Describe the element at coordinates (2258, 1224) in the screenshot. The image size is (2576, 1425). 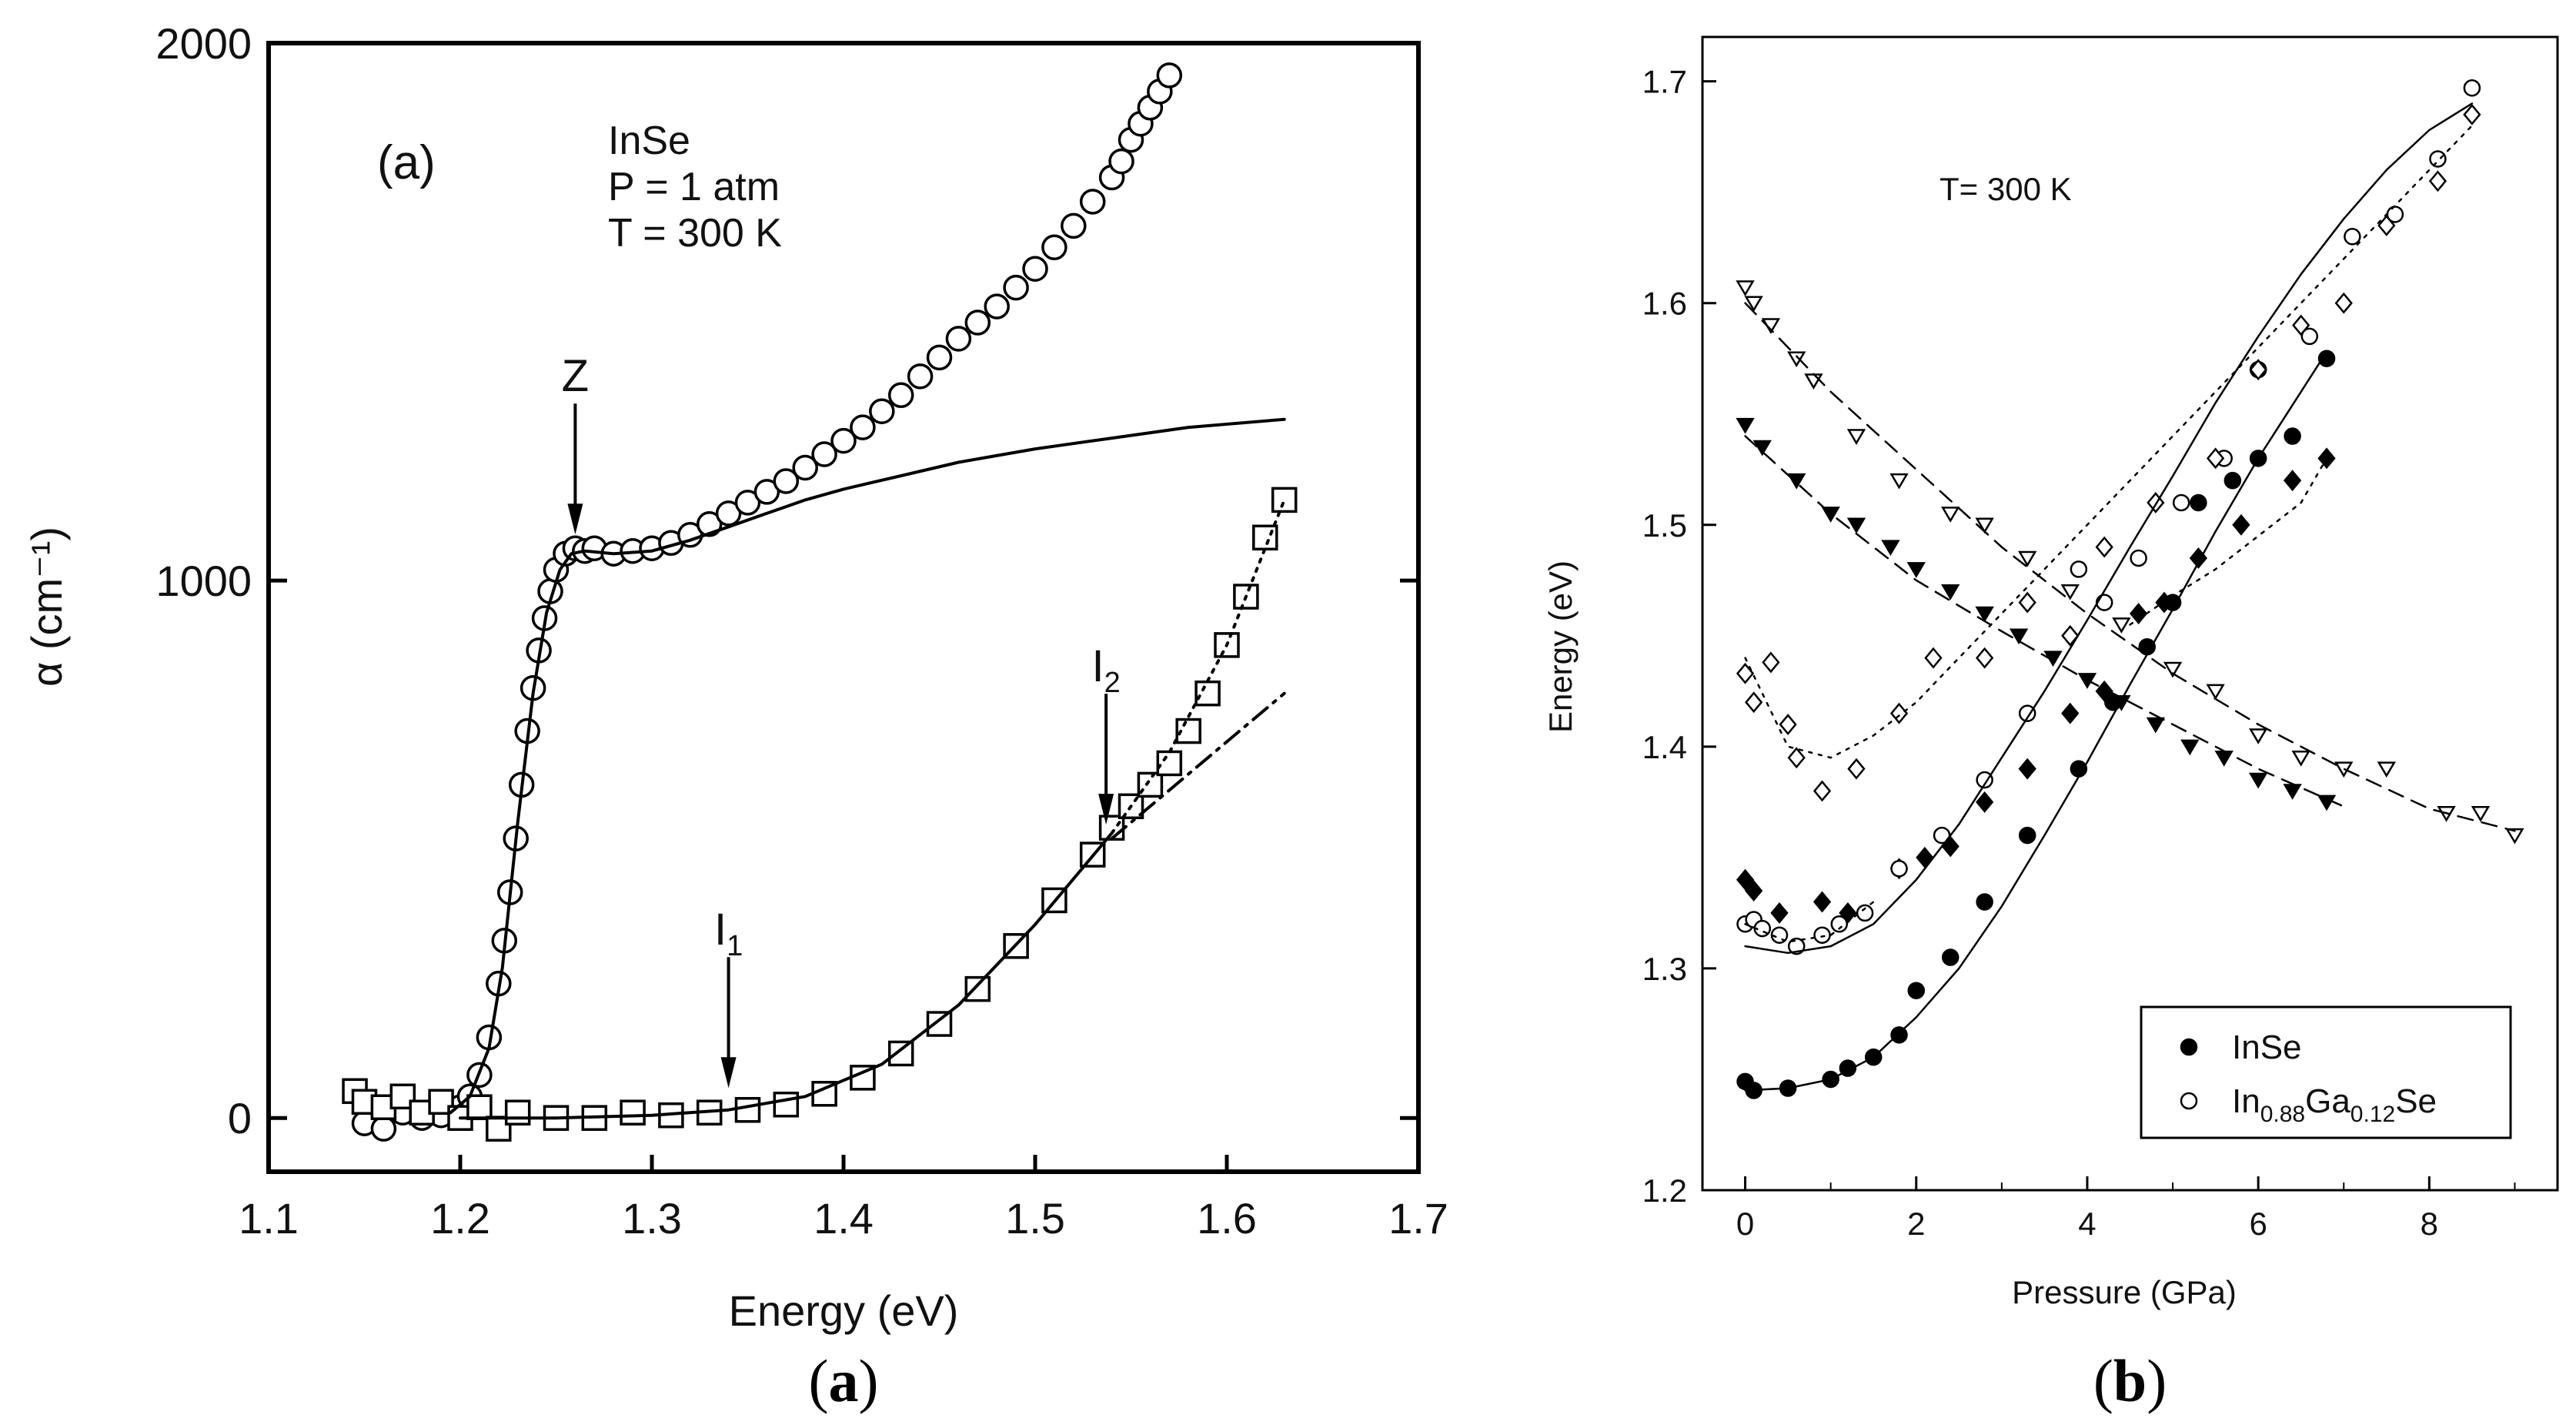
I see `panel-b-x-tick-label-3: 6` at that location.